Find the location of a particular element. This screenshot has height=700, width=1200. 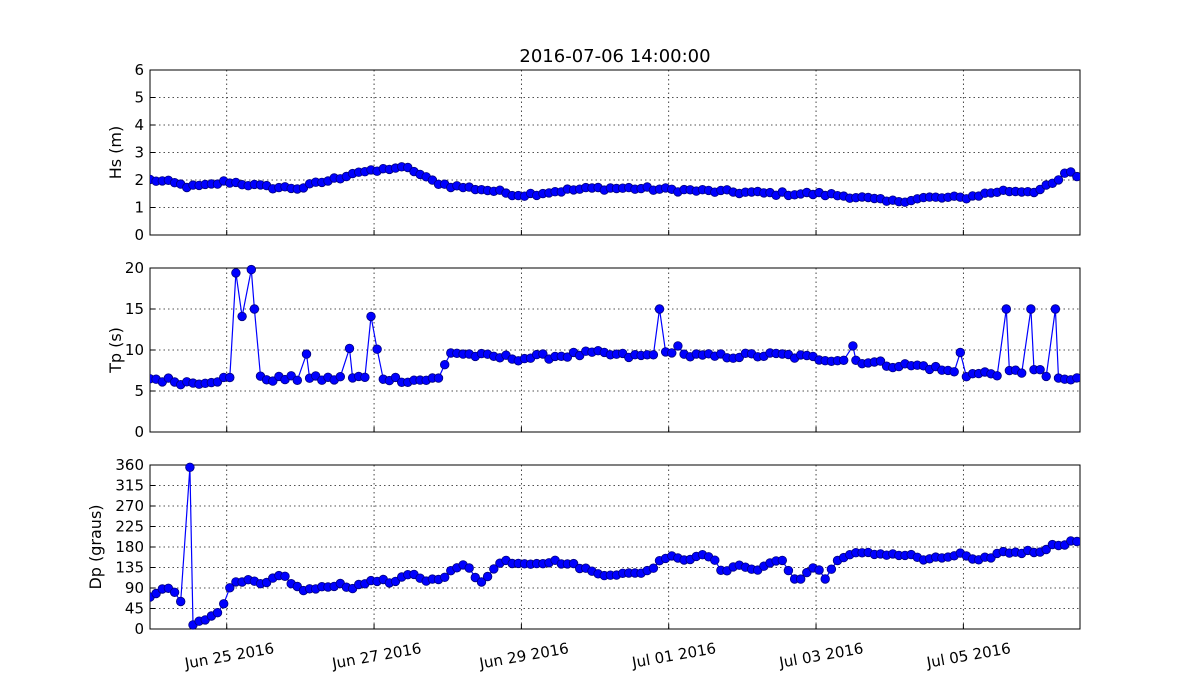

y-tick-label: 315 is located at coordinates (129, 486).